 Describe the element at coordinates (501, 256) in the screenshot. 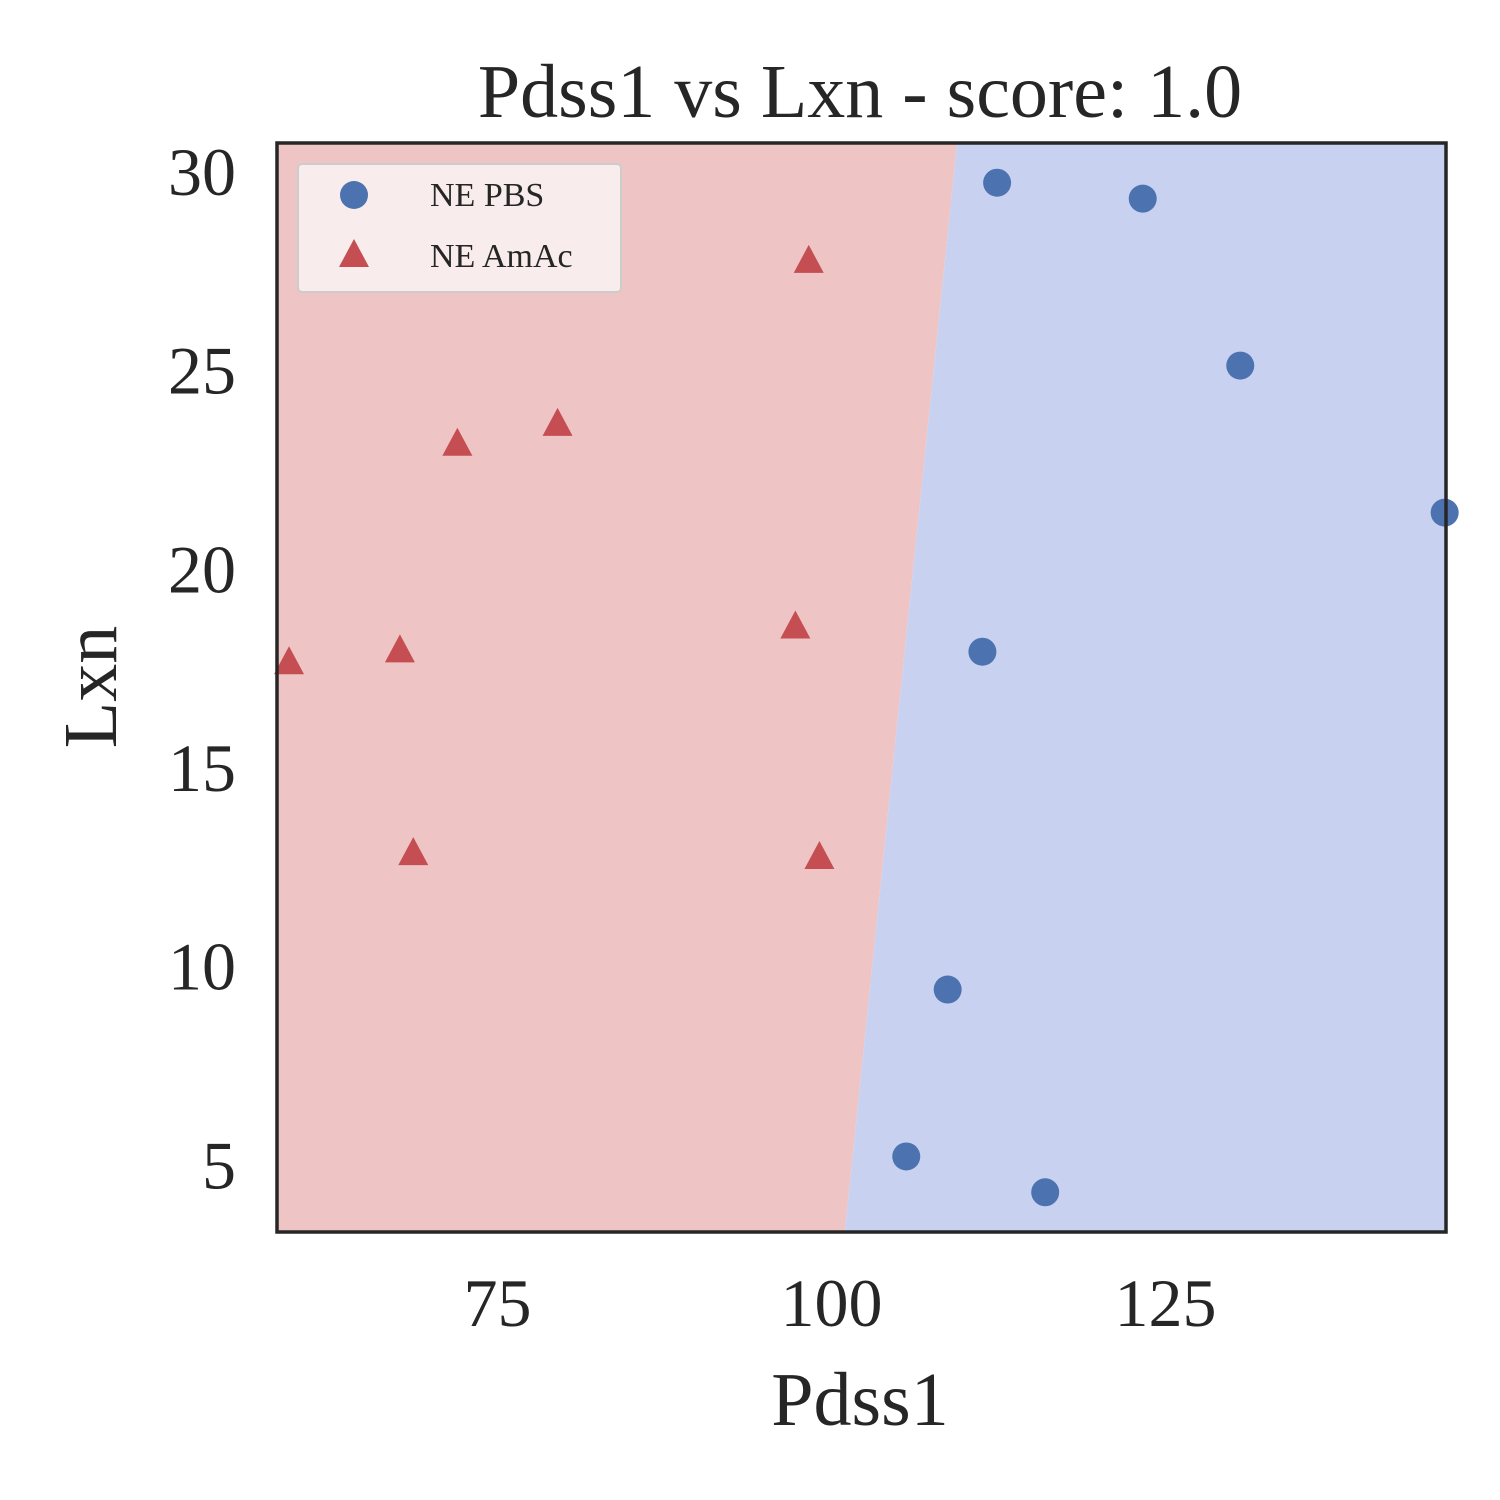

I see `legend-label: NE AmAc` at that location.